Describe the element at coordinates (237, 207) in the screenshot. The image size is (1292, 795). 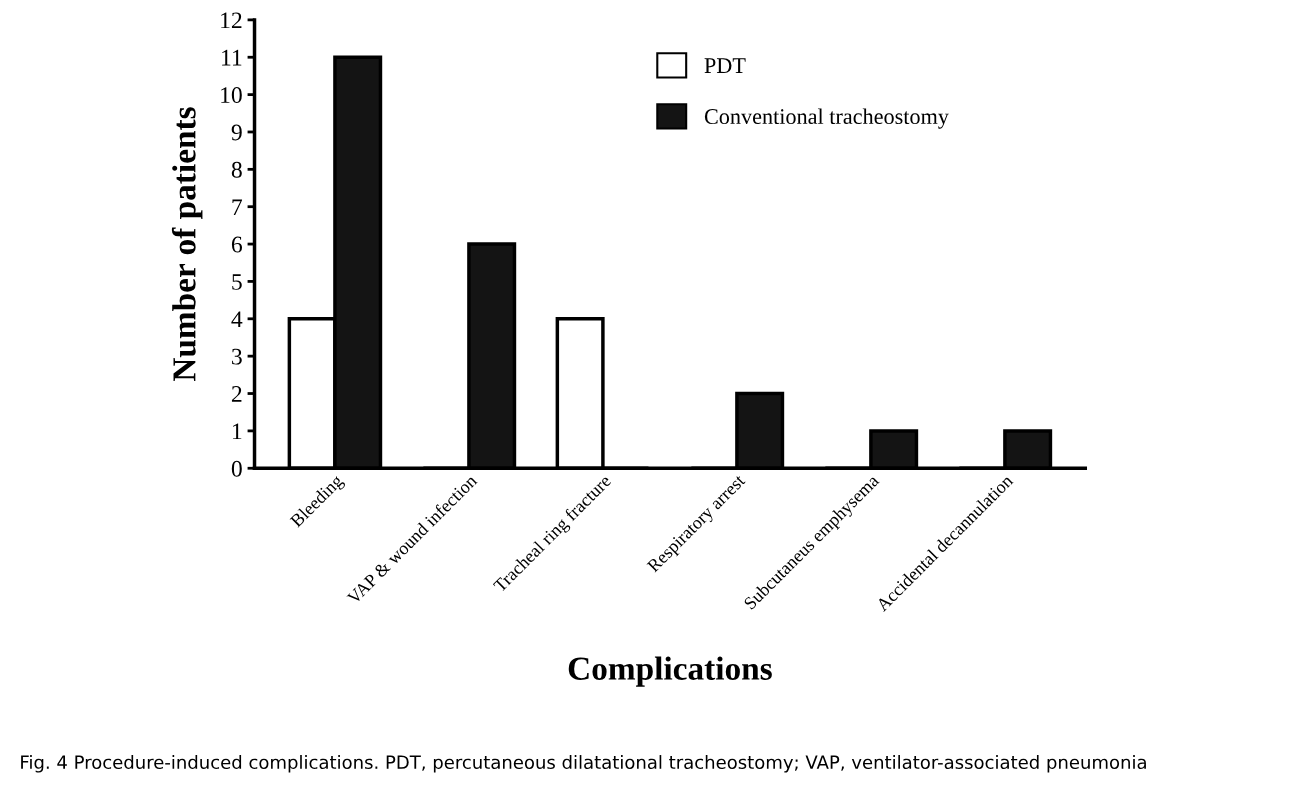
I see `y-tick-label: 7` at that location.